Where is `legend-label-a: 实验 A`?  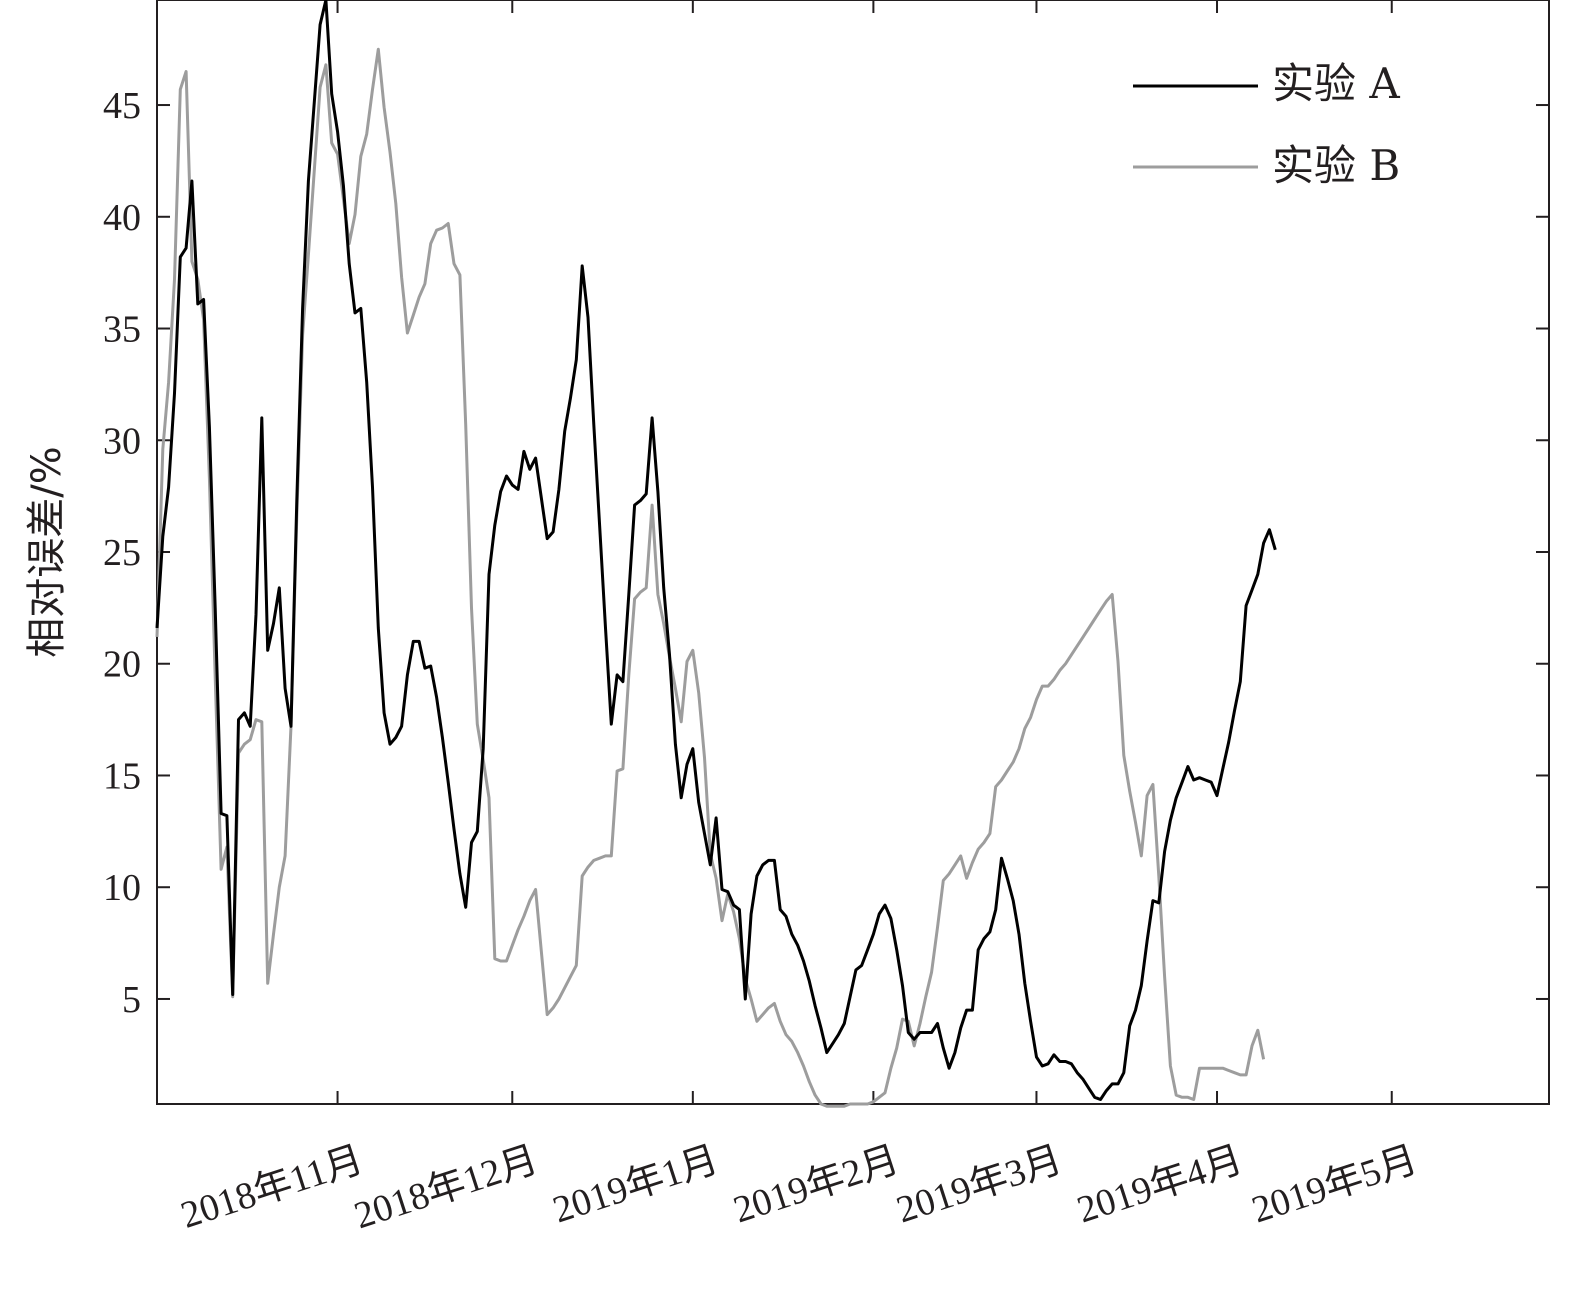
legend-label-a: 实验 A is located at coordinates (1336, 83).